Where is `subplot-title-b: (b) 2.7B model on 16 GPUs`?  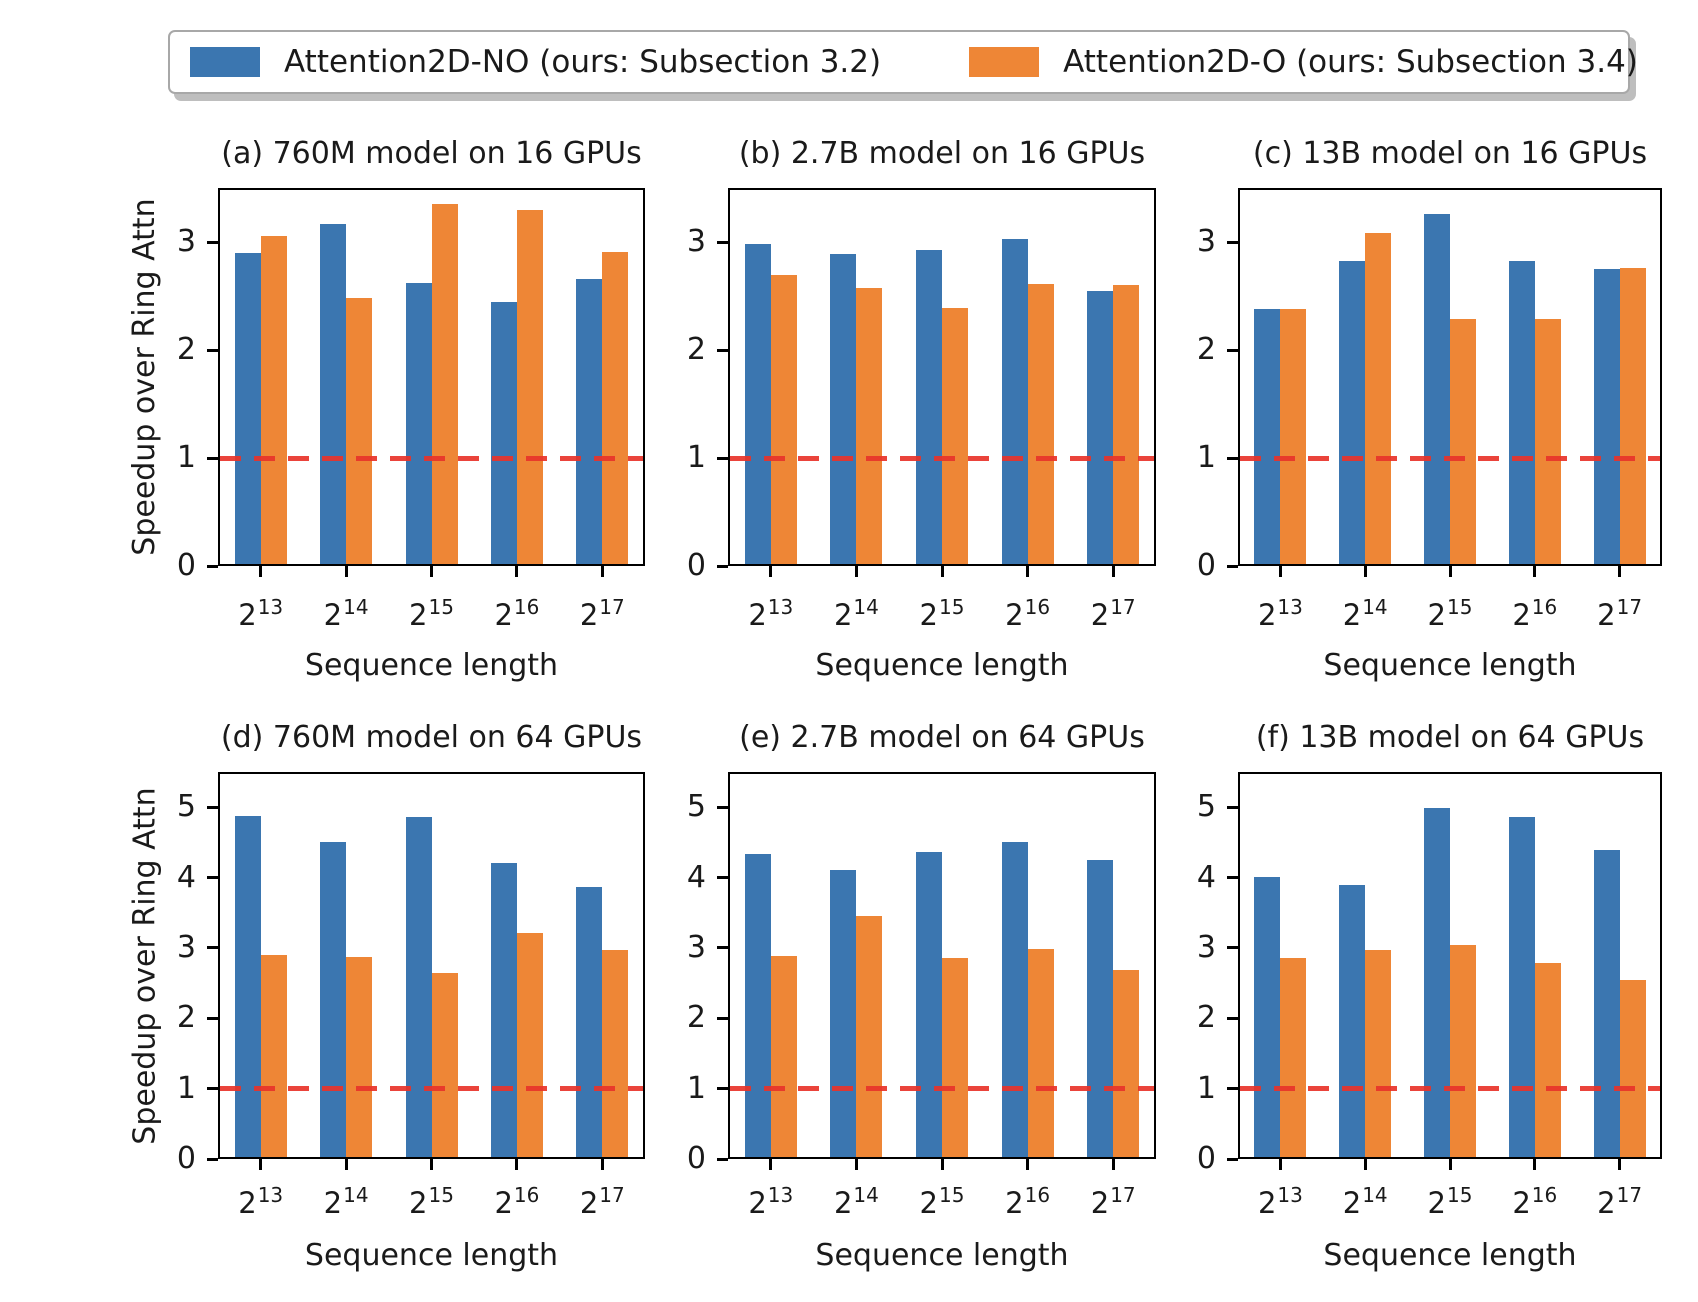
subplot-title-b: (b) 2.7B model on 16 GPUs is located at coordinates (942, 153).